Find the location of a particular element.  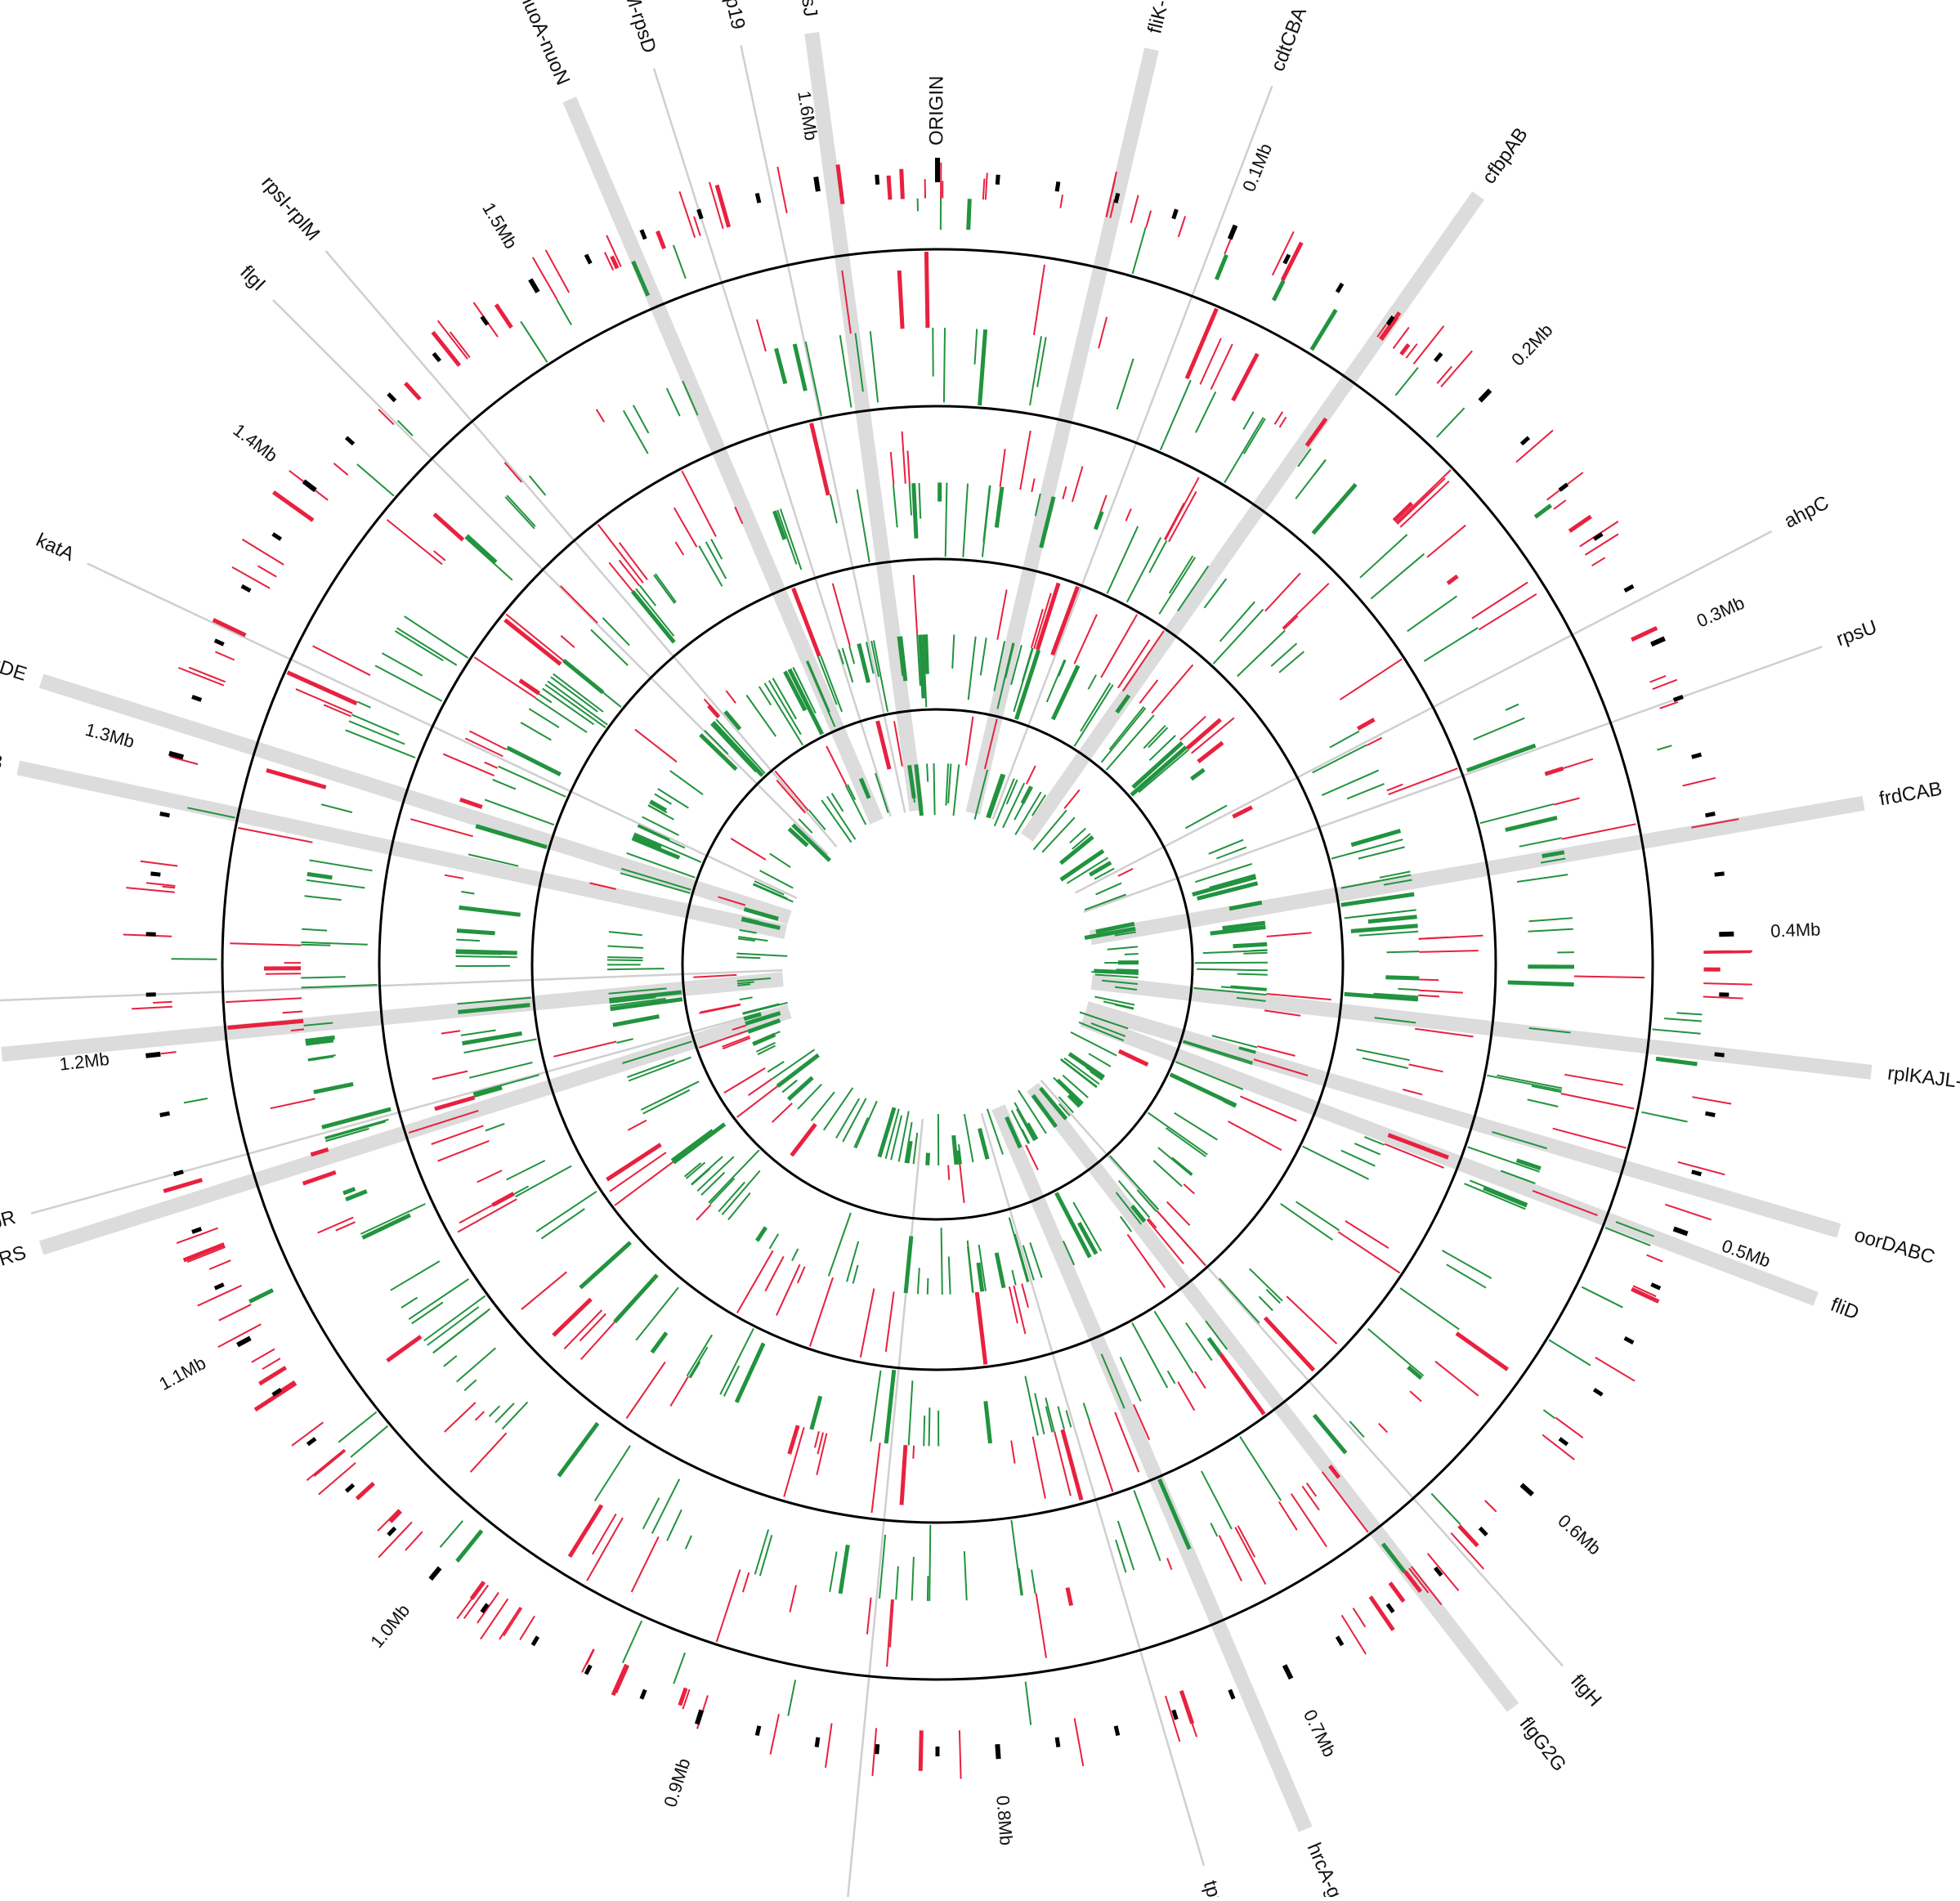

gene-label-12: dccRS is located at coordinates (14, 1260).